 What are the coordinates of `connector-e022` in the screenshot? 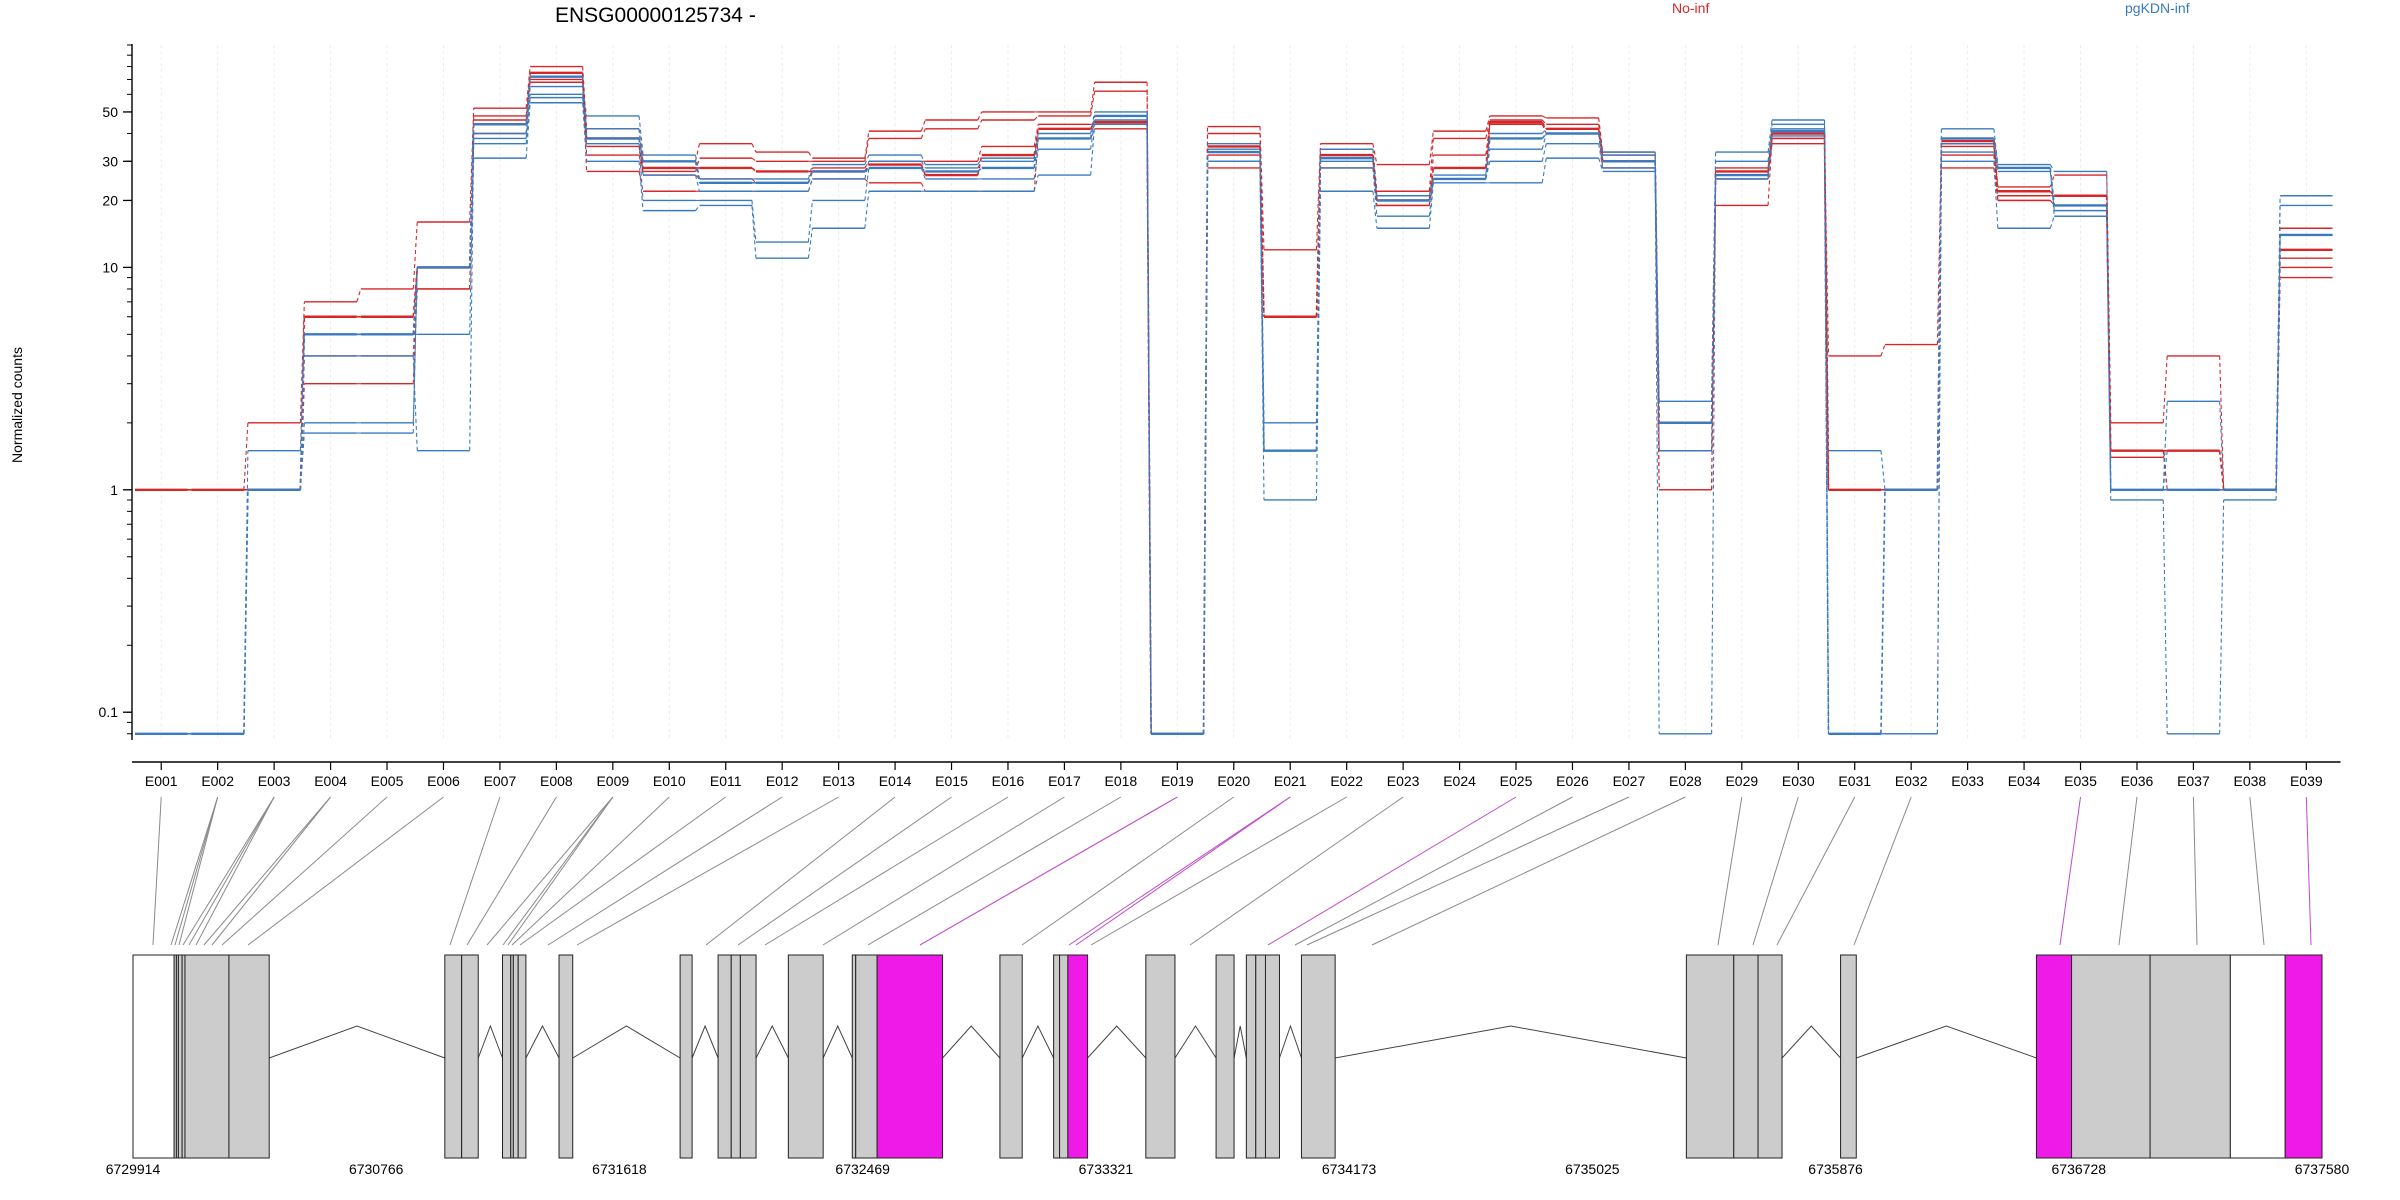 It's located at (1218, 871).